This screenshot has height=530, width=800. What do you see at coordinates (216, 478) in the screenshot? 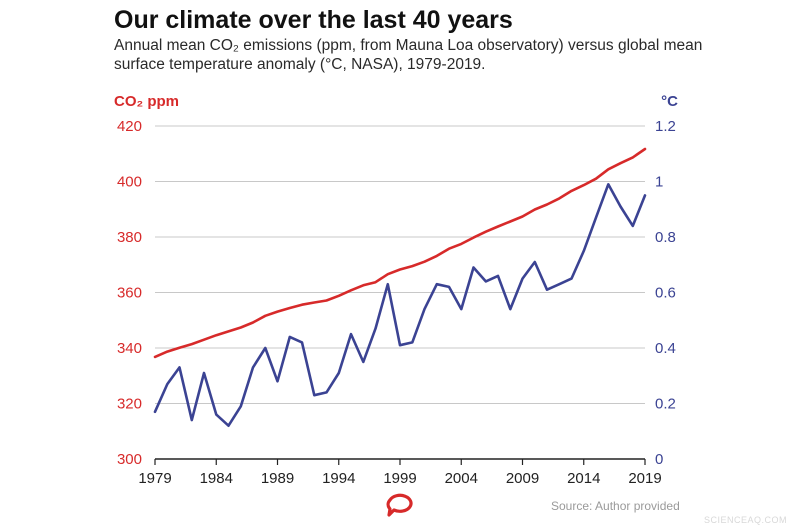
I see `x-tick-label: 1984` at bounding box center [216, 478].